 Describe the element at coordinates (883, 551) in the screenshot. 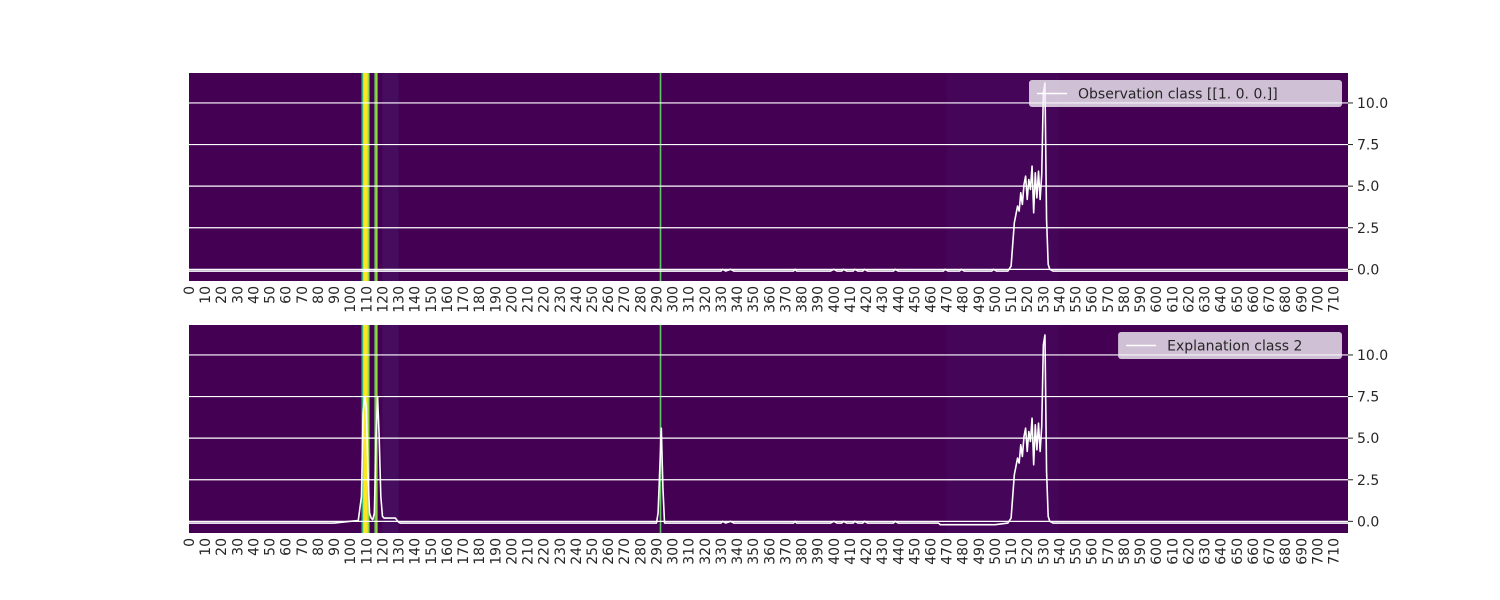

I see `x-tick-label: 430` at that location.